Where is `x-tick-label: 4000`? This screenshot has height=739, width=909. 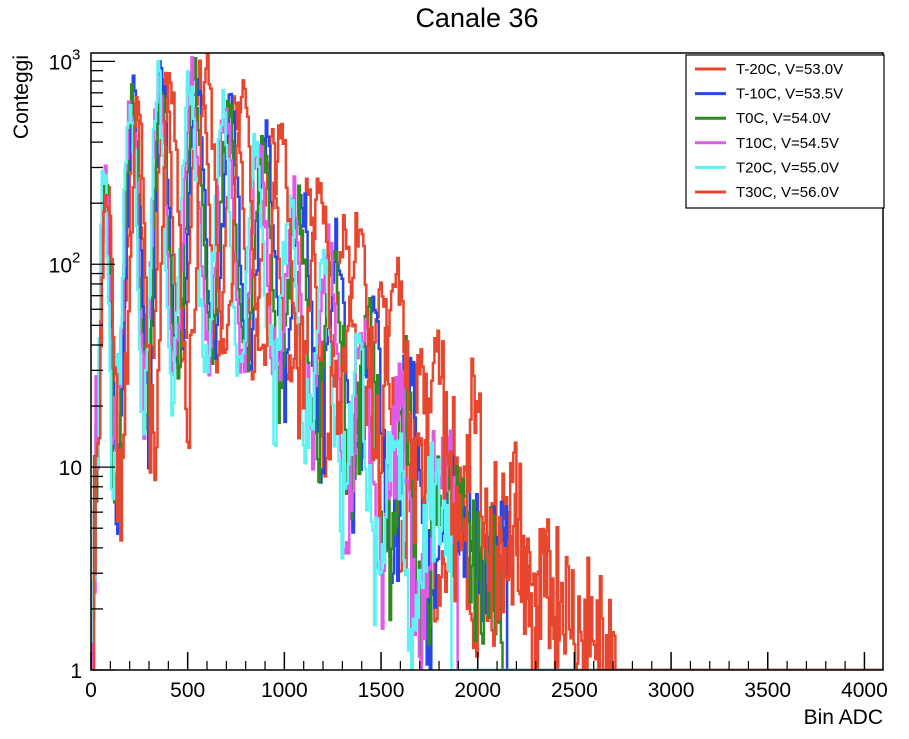
x-tick-label: 4000 is located at coordinates (864, 690).